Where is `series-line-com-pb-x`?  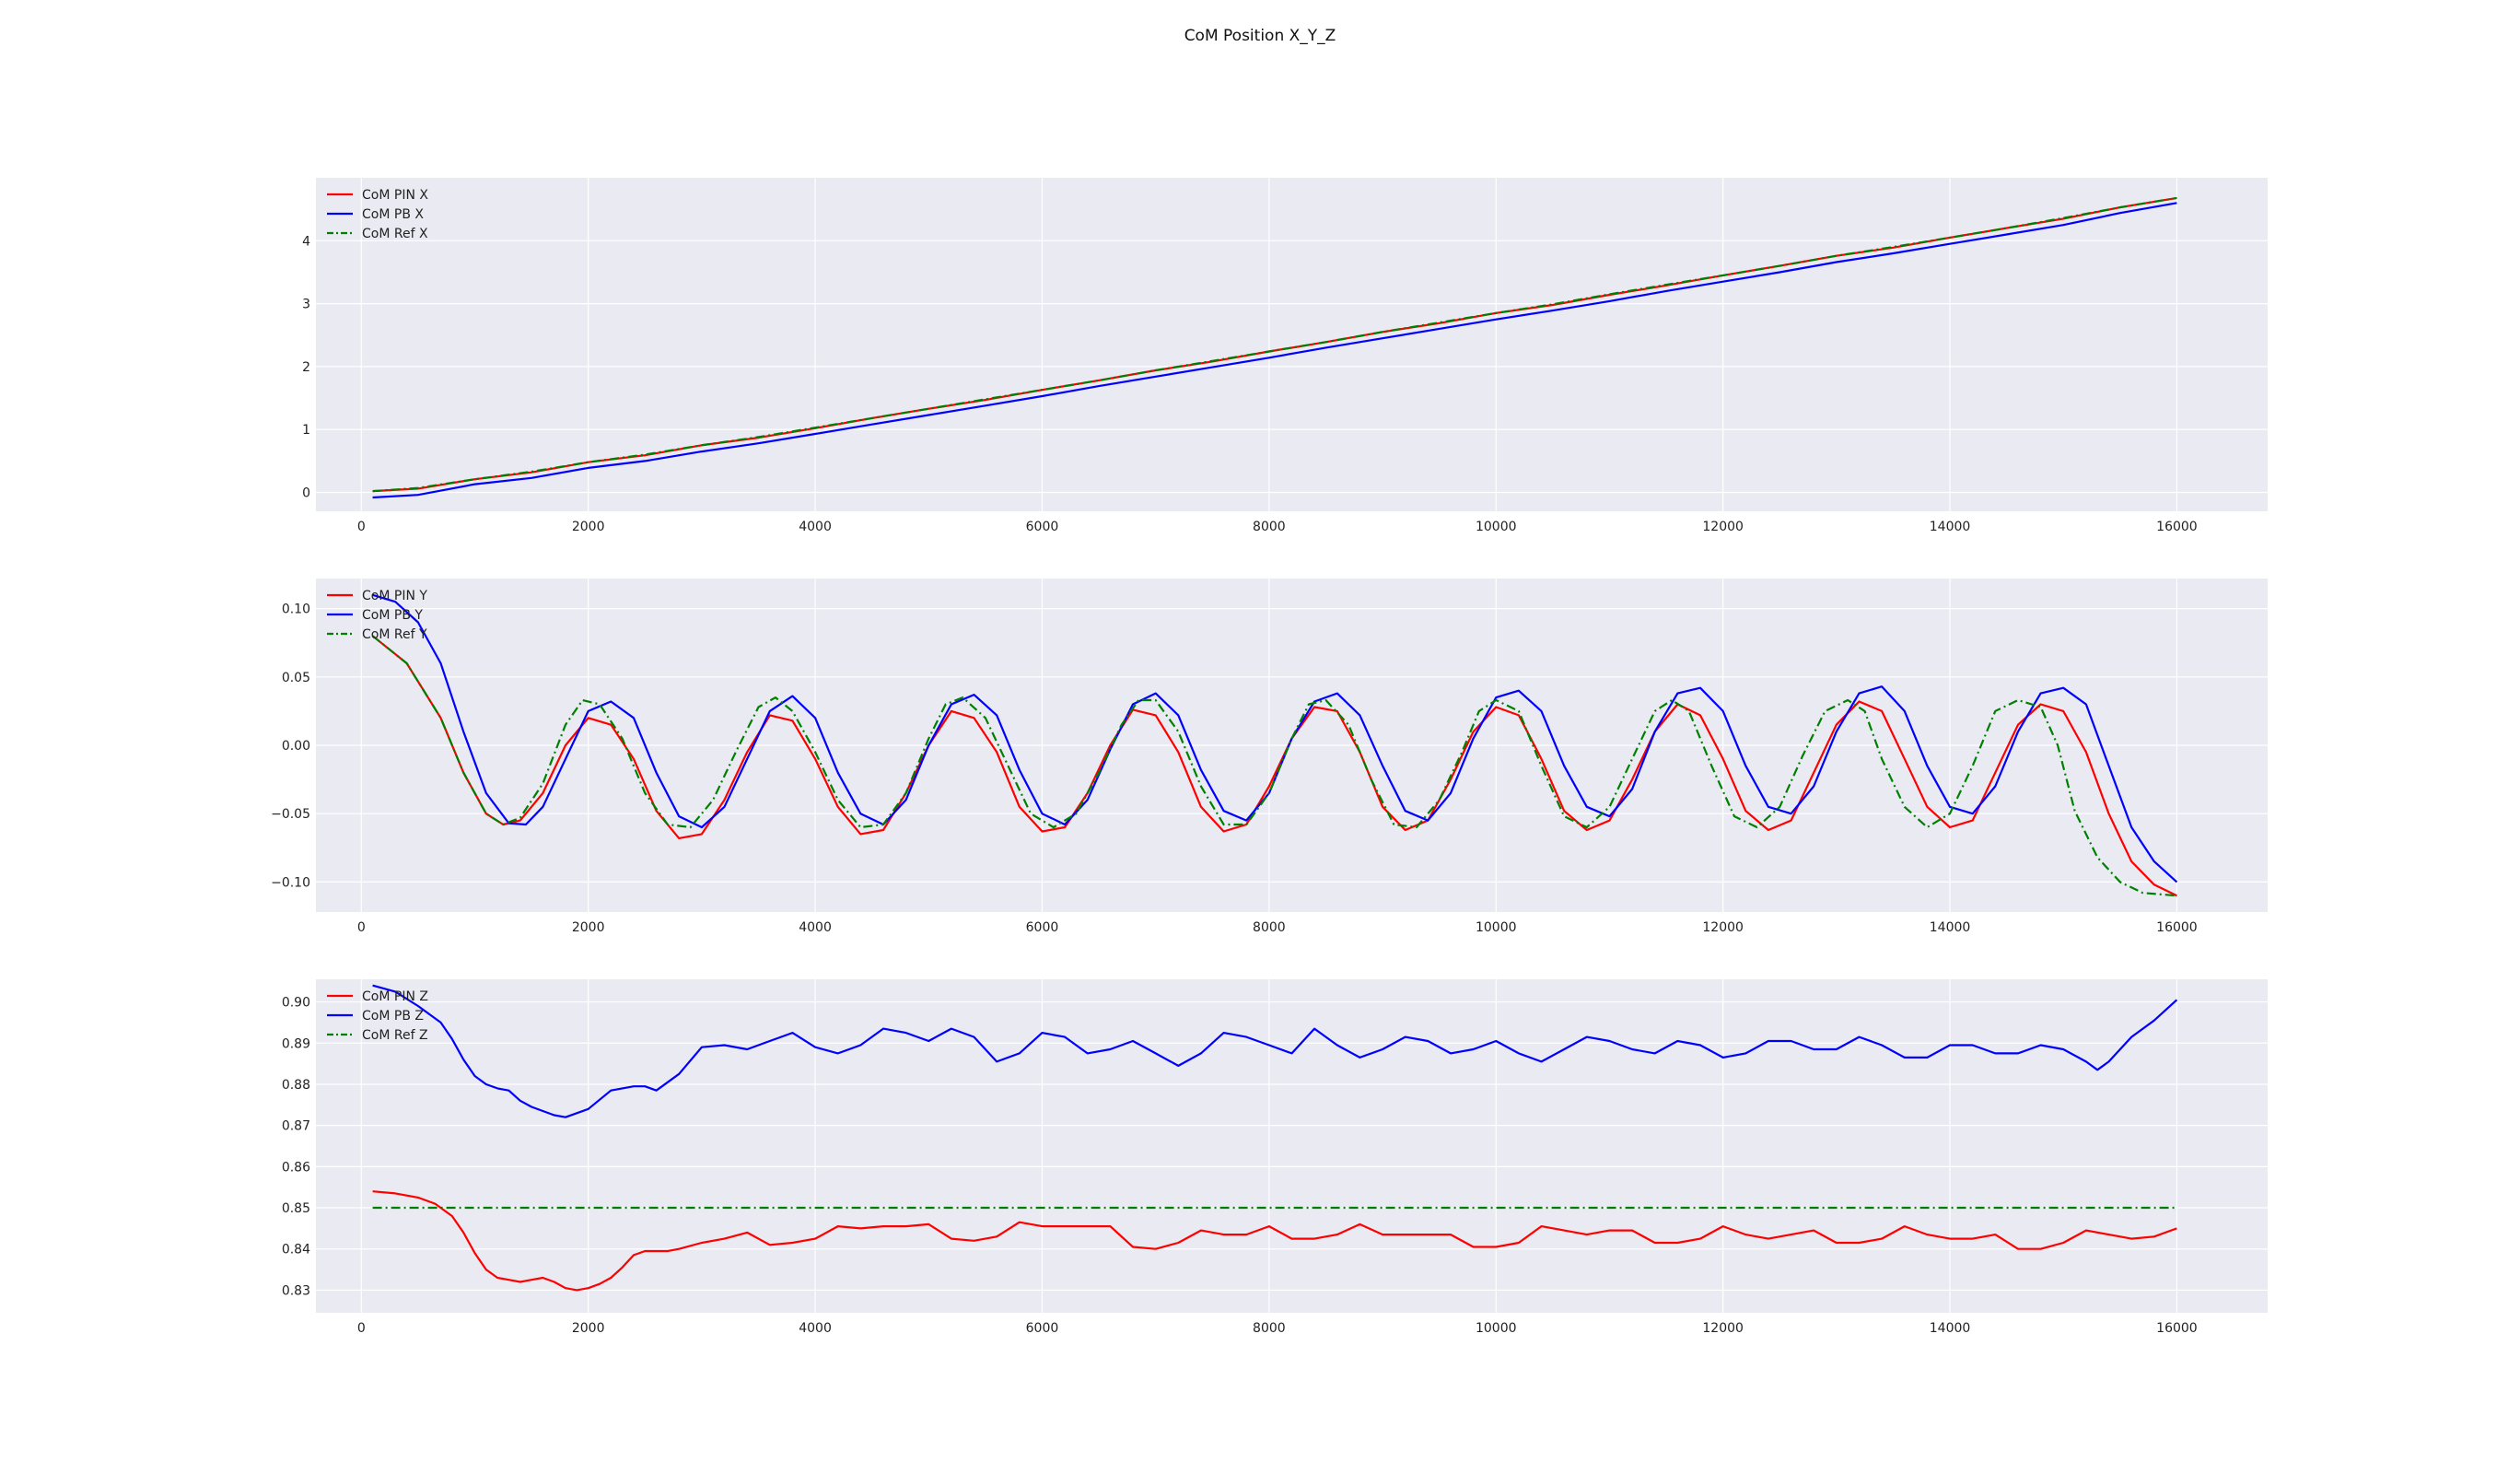 series-line-com-pb-x is located at coordinates (1274, 350).